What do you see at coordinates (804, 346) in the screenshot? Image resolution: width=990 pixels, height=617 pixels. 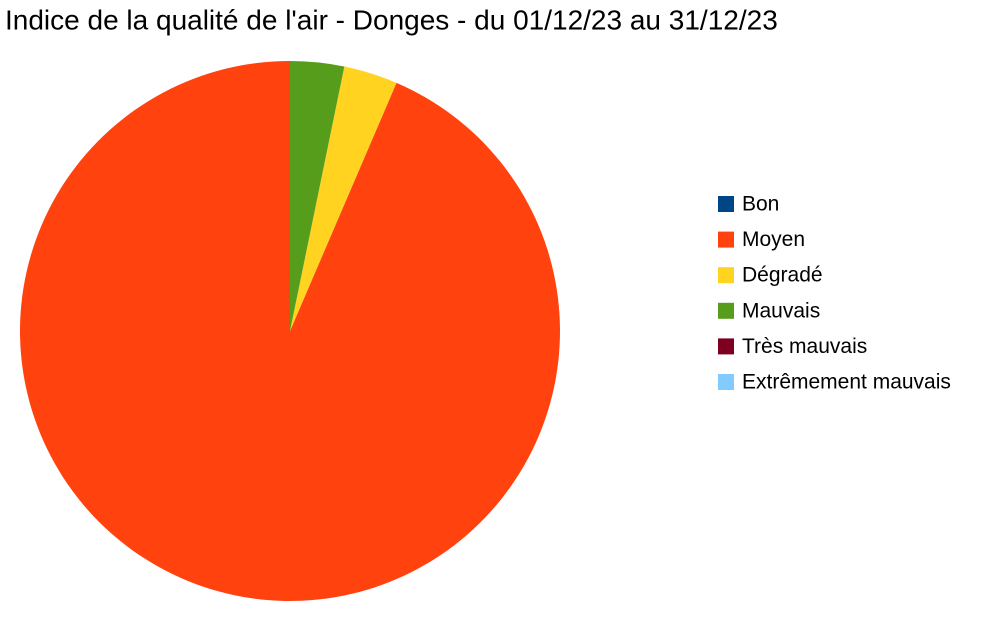 I see `legend-label: Très mauvais` at bounding box center [804, 346].